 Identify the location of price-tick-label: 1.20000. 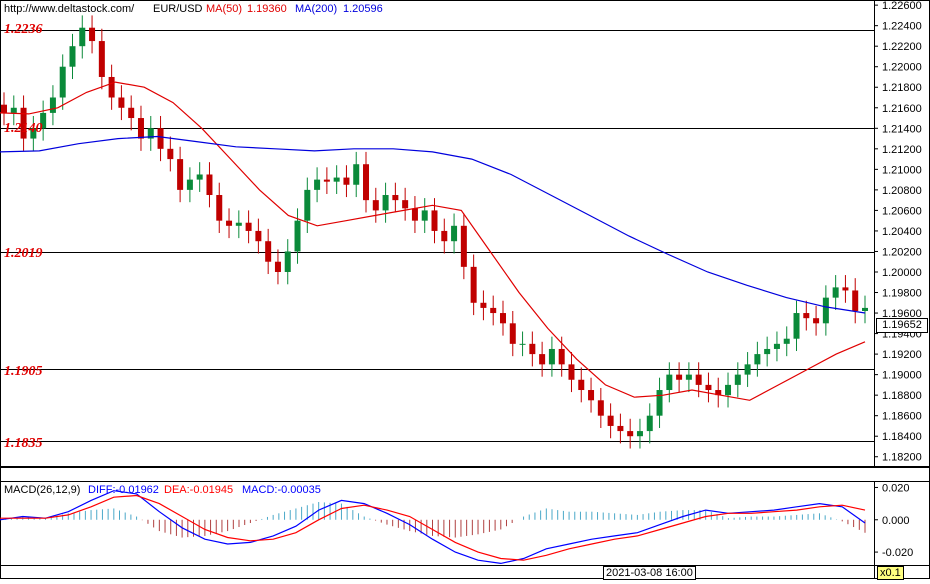
(902, 273).